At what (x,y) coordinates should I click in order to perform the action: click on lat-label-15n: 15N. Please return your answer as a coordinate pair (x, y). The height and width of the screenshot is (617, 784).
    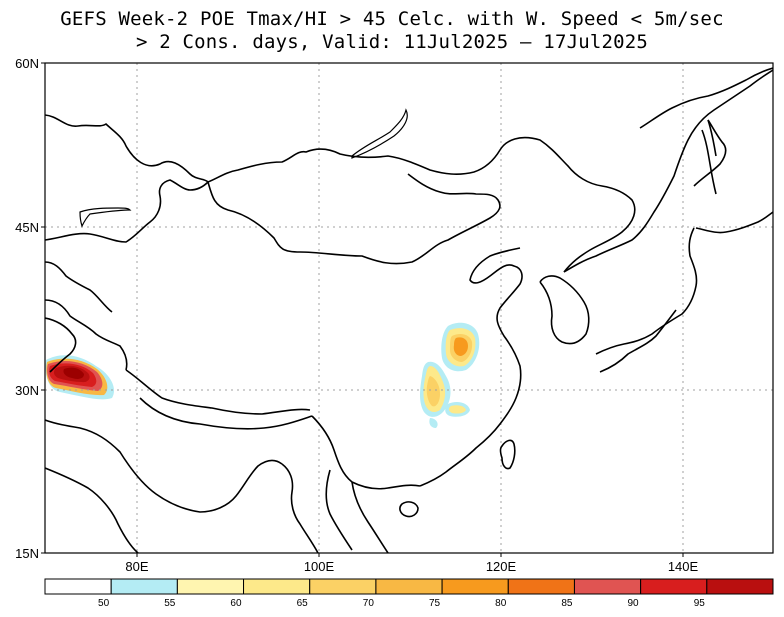
    Looking at the image, I should click on (27, 553).